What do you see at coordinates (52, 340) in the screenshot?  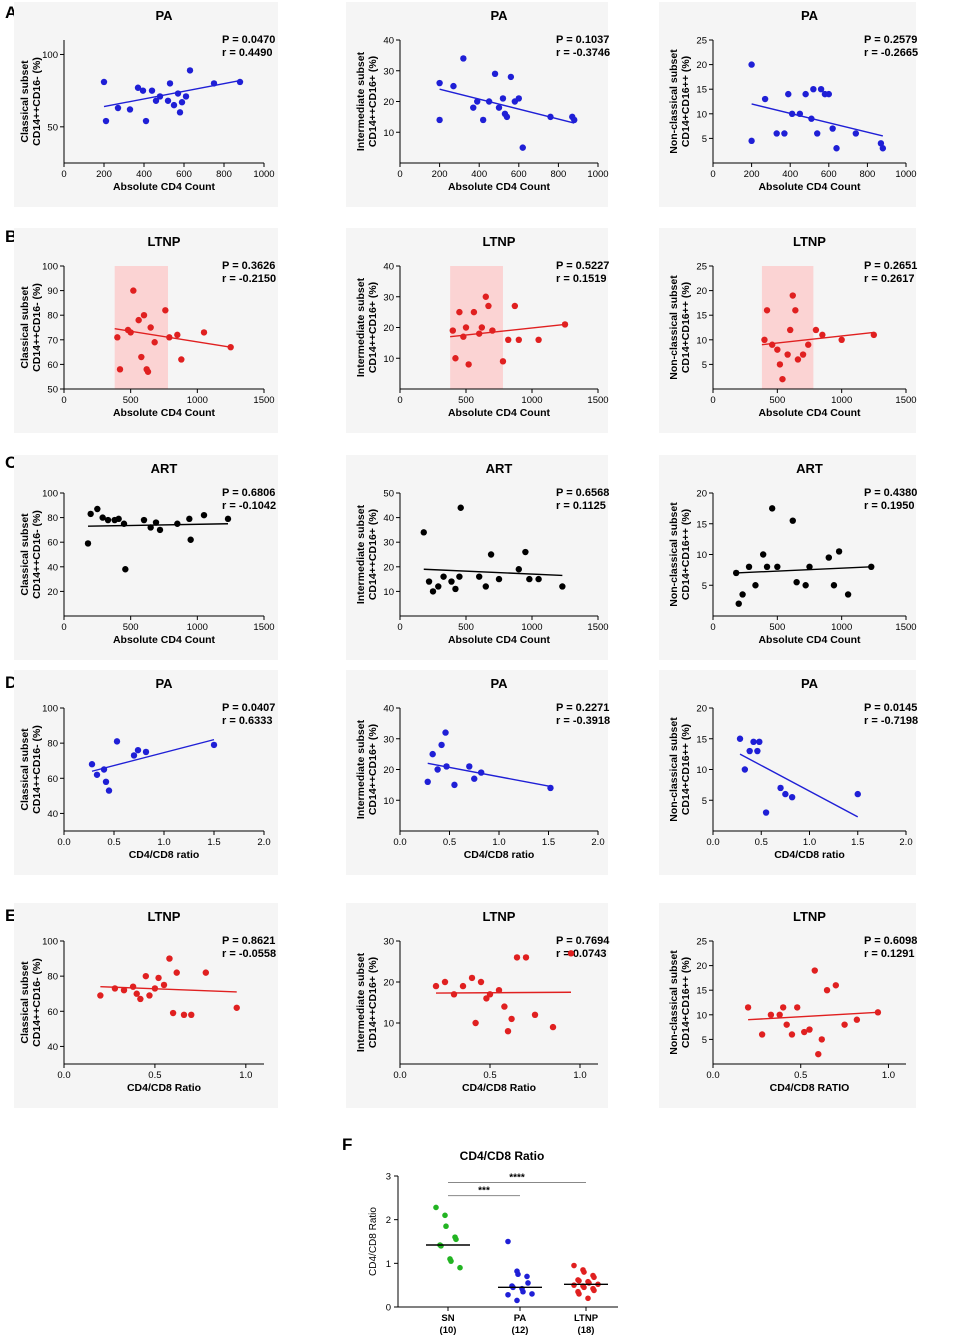 I see `y-tick-label: 70` at bounding box center [52, 340].